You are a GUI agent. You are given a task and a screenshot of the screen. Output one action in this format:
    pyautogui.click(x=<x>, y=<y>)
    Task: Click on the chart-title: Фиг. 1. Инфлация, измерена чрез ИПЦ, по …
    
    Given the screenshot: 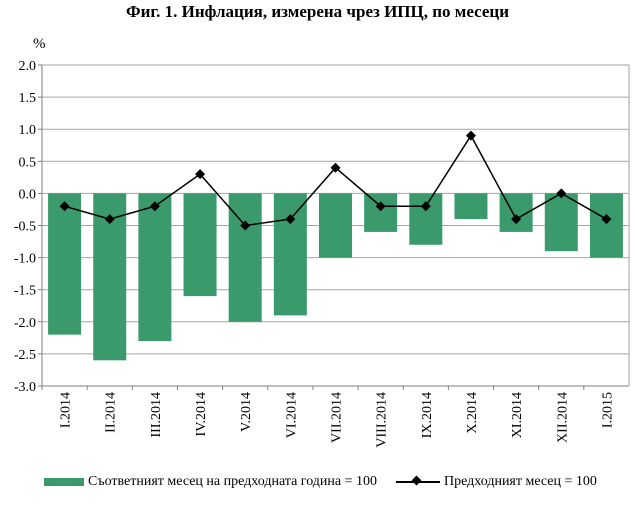 What is the action you would take?
    pyautogui.click(x=317, y=11)
    